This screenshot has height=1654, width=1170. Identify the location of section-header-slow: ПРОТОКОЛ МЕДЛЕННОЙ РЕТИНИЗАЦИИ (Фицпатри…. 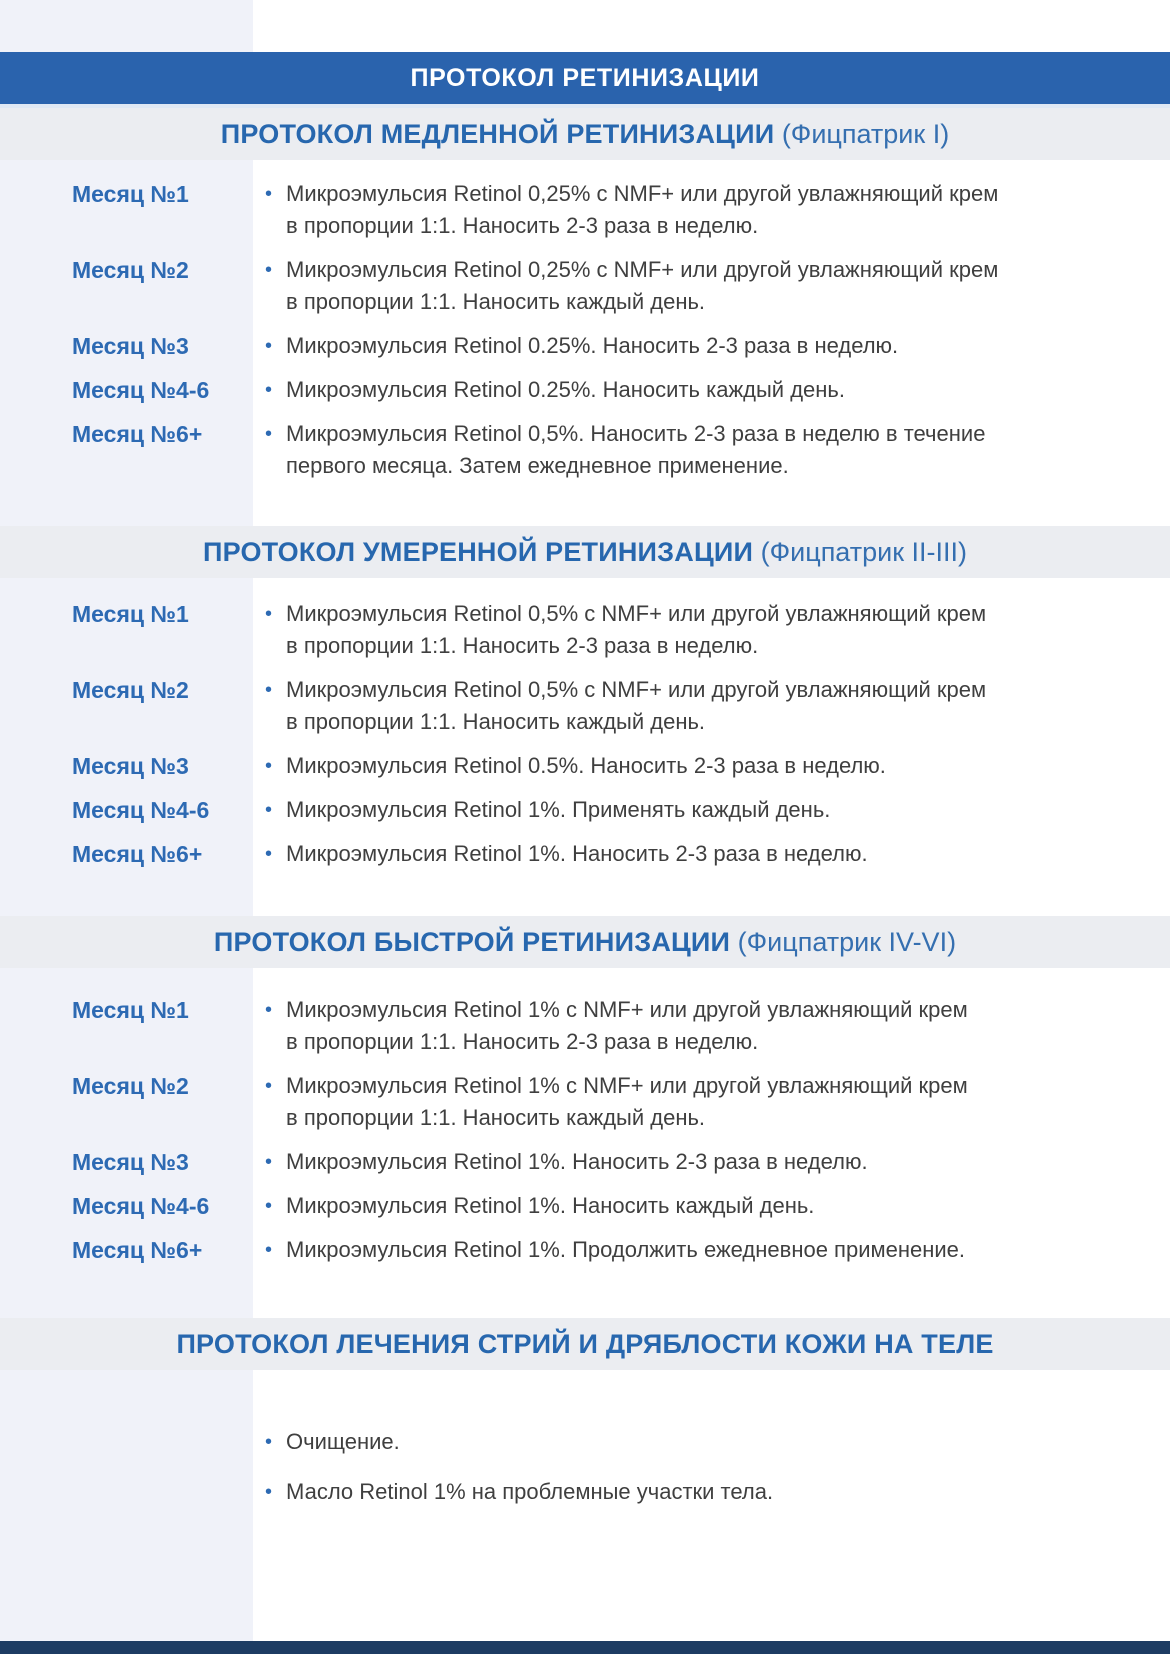
(585, 134).